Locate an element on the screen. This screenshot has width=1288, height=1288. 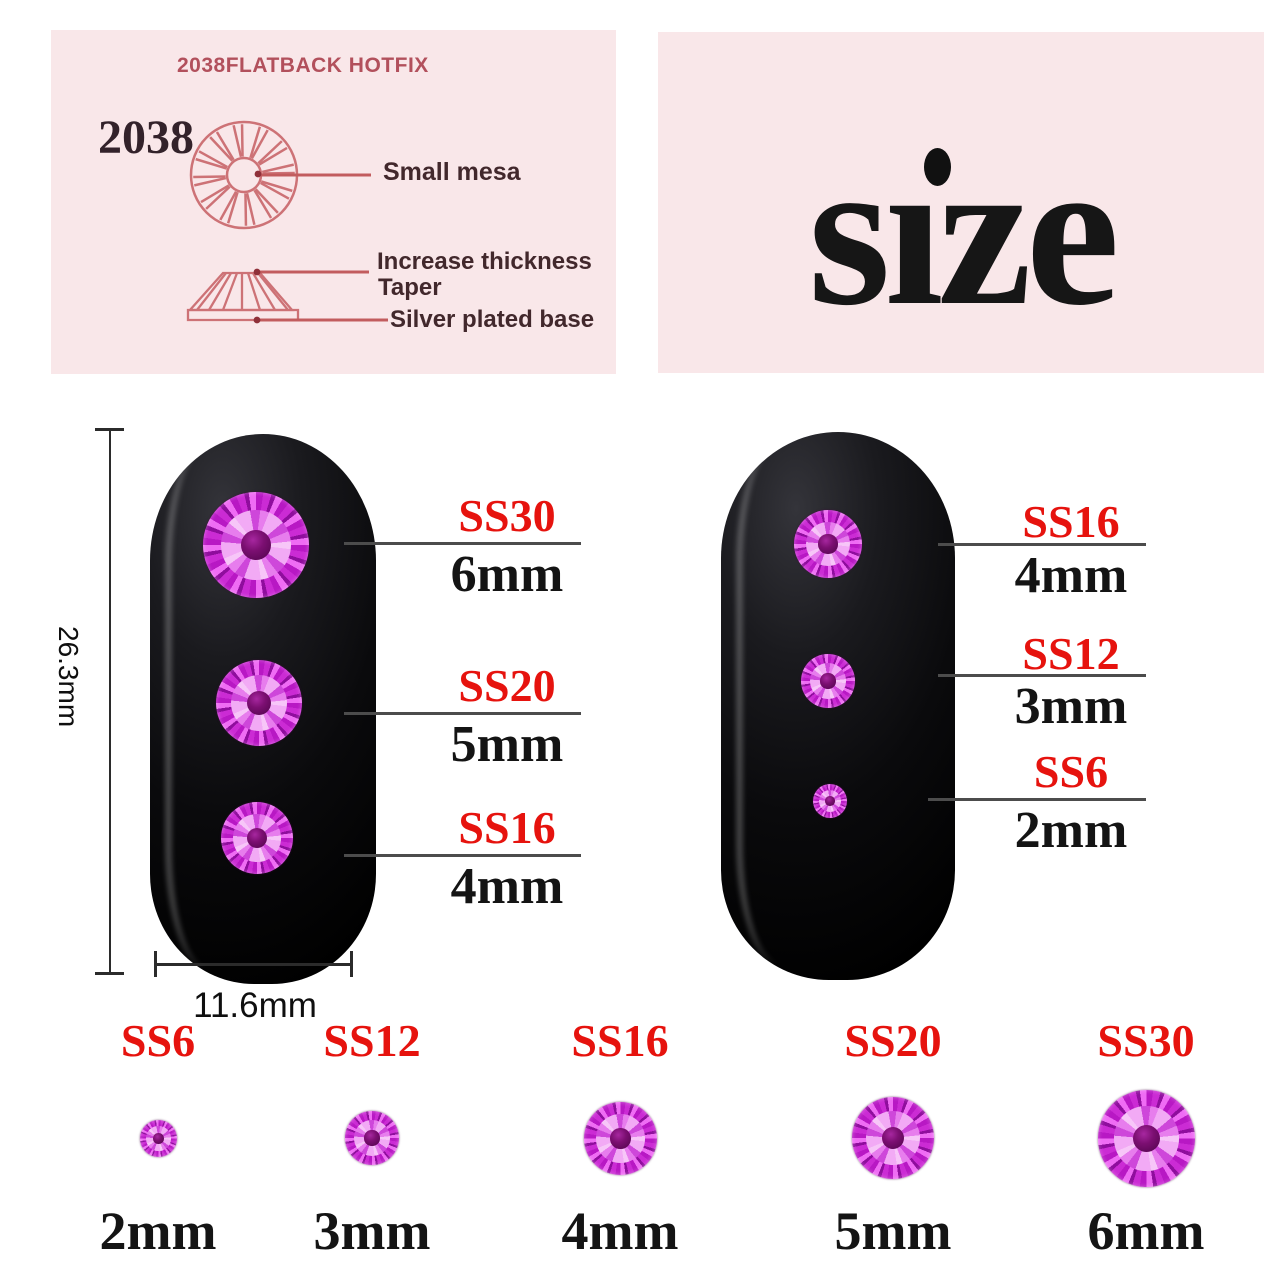
size-chart-mm: 5mm is located at coordinates (893, 1231).